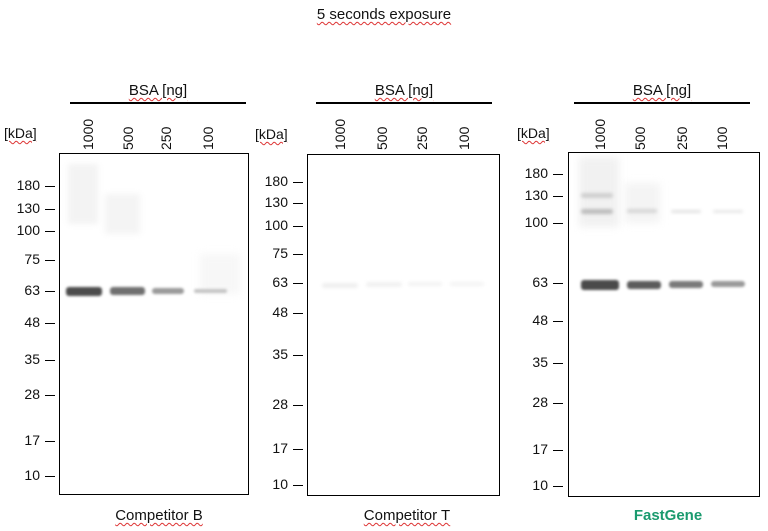 The width and height of the screenshot is (768, 531). I want to click on panel-caption: Competitor B, so click(159, 515).